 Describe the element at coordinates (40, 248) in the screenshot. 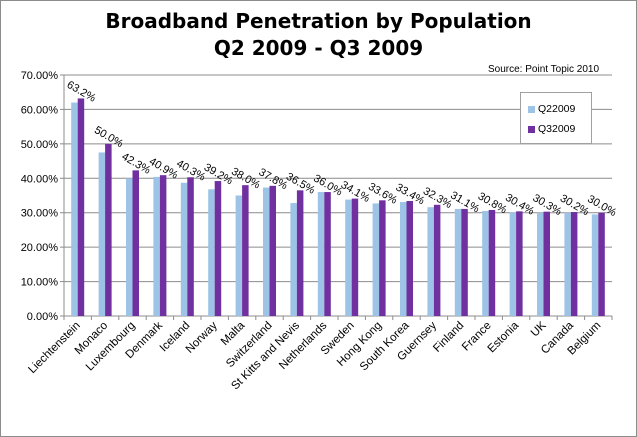

I see `y-tick-label: 20.00%` at that location.